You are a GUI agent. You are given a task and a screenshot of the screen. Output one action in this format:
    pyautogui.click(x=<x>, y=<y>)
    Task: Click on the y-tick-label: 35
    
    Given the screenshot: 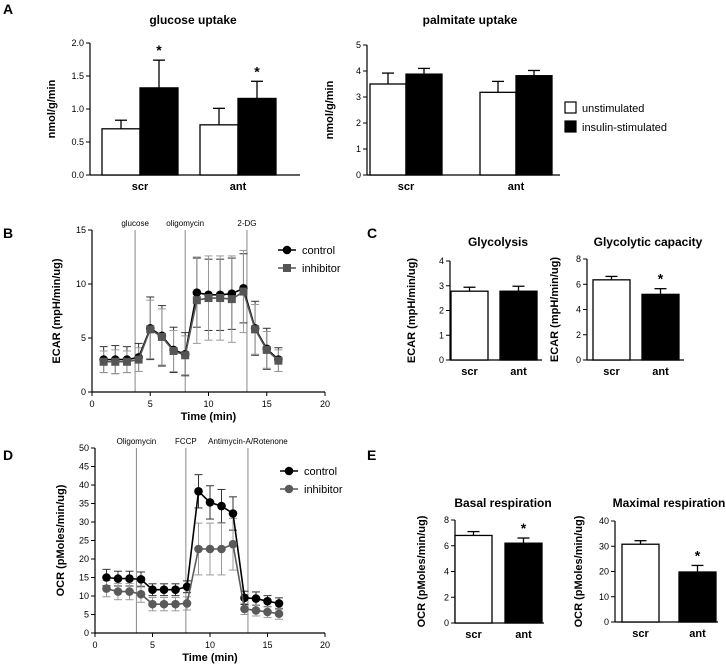 What is the action you would take?
    pyautogui.click(x=84, y=504)
    